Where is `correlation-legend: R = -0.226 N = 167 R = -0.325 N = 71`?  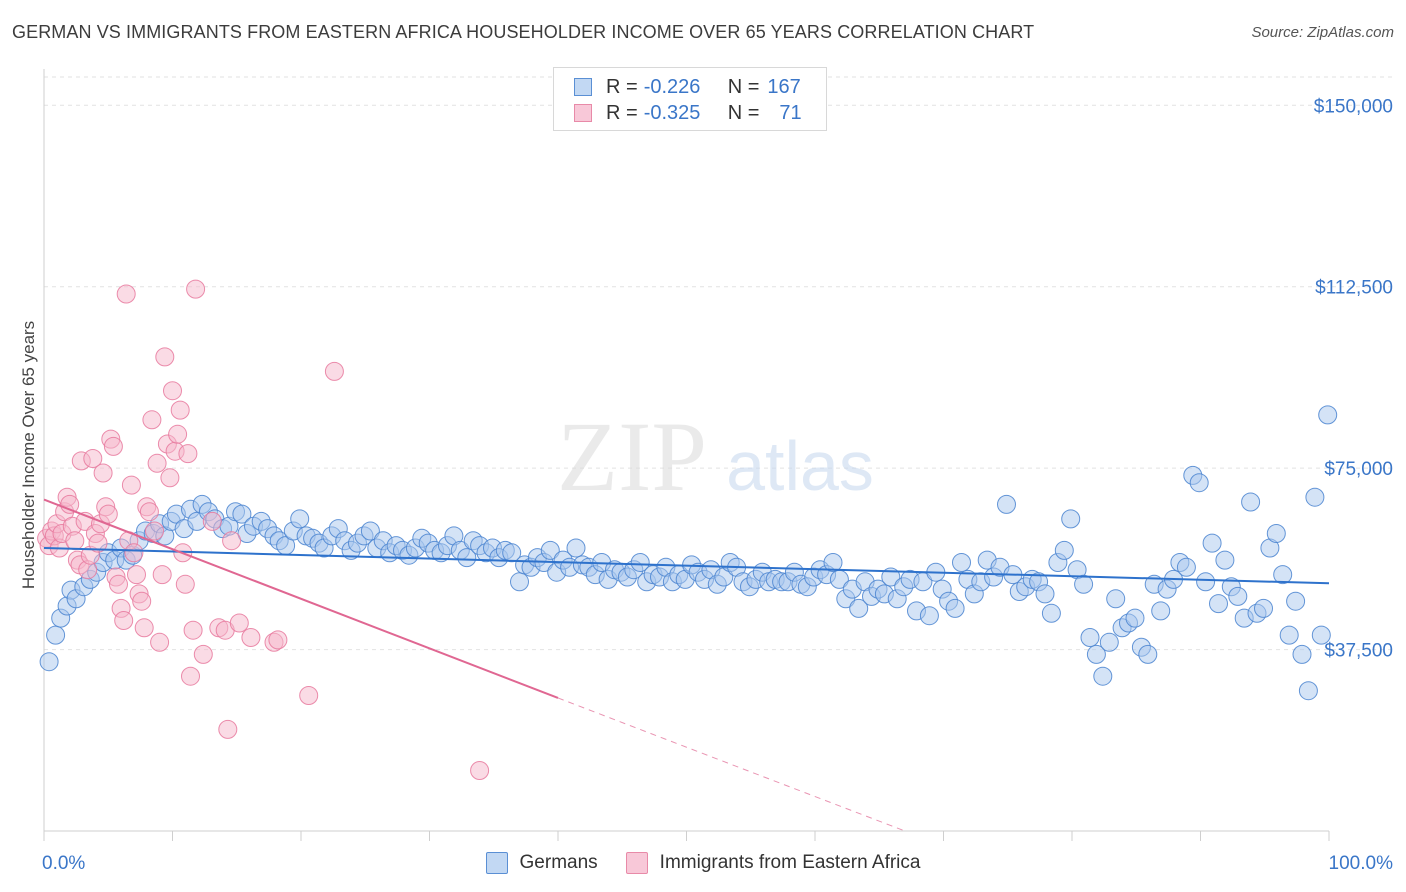 correlation-legend: R = -0.226 N = 167 R = -0.325 N = 71 is located at coordinates (690, 99).